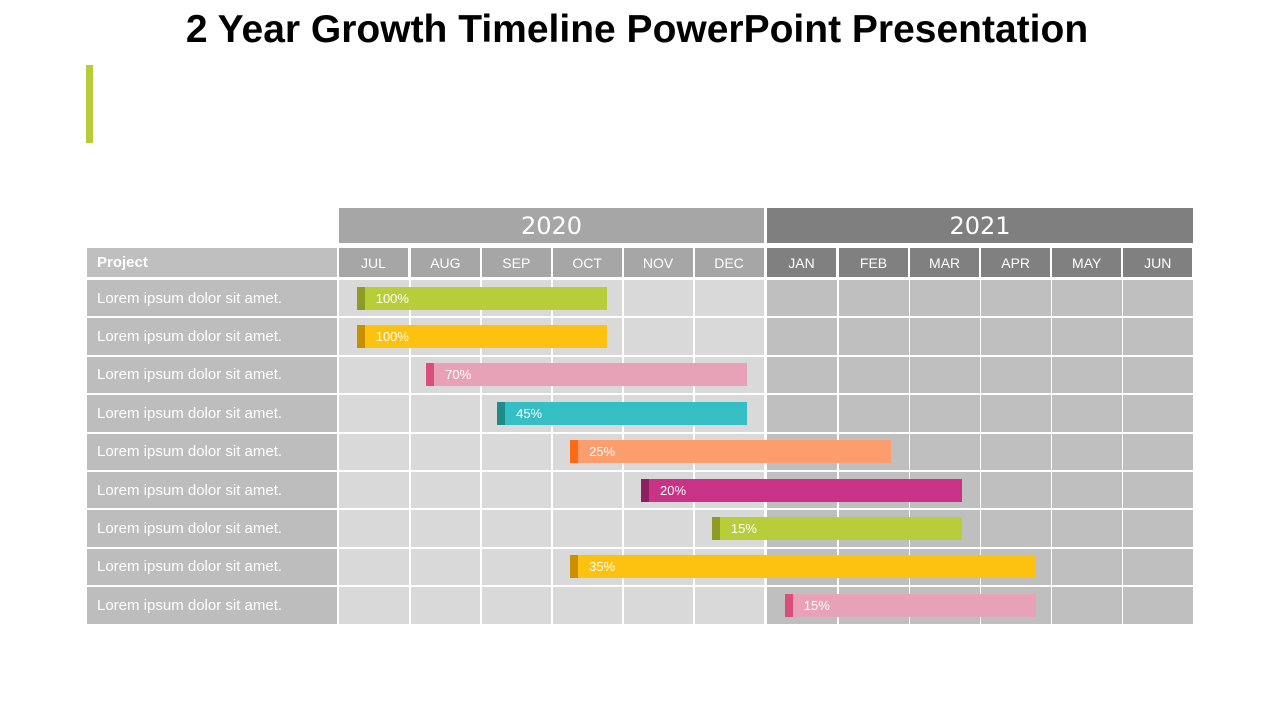  Describe the element at coordinates (743, 528) in the screenshot. I see `percent-label: 15%` at that location.